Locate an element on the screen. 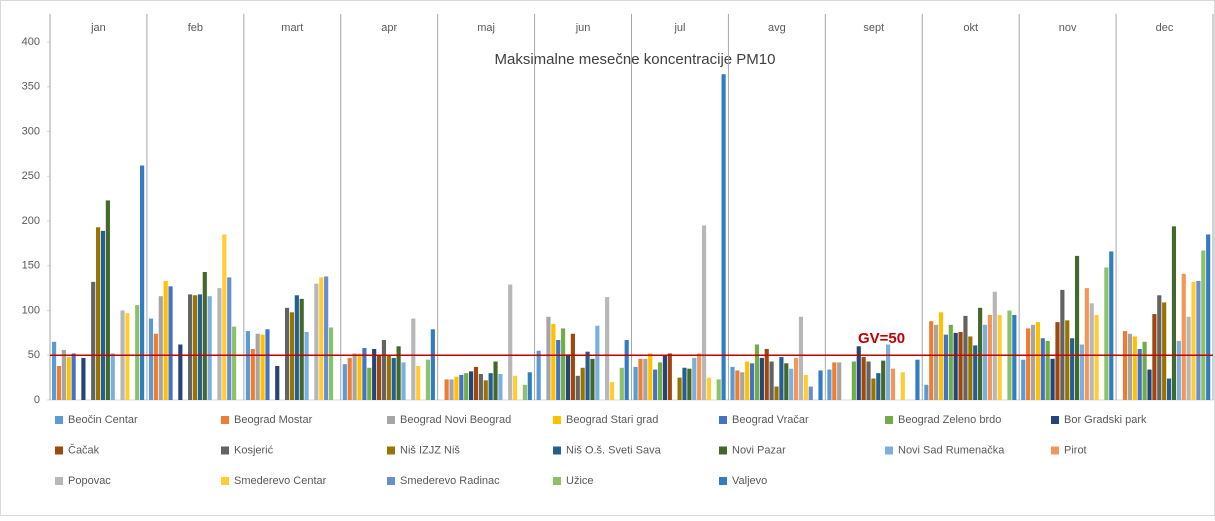  legend-label: Niš IZJZ Niš is located at coordinates (430, 450).